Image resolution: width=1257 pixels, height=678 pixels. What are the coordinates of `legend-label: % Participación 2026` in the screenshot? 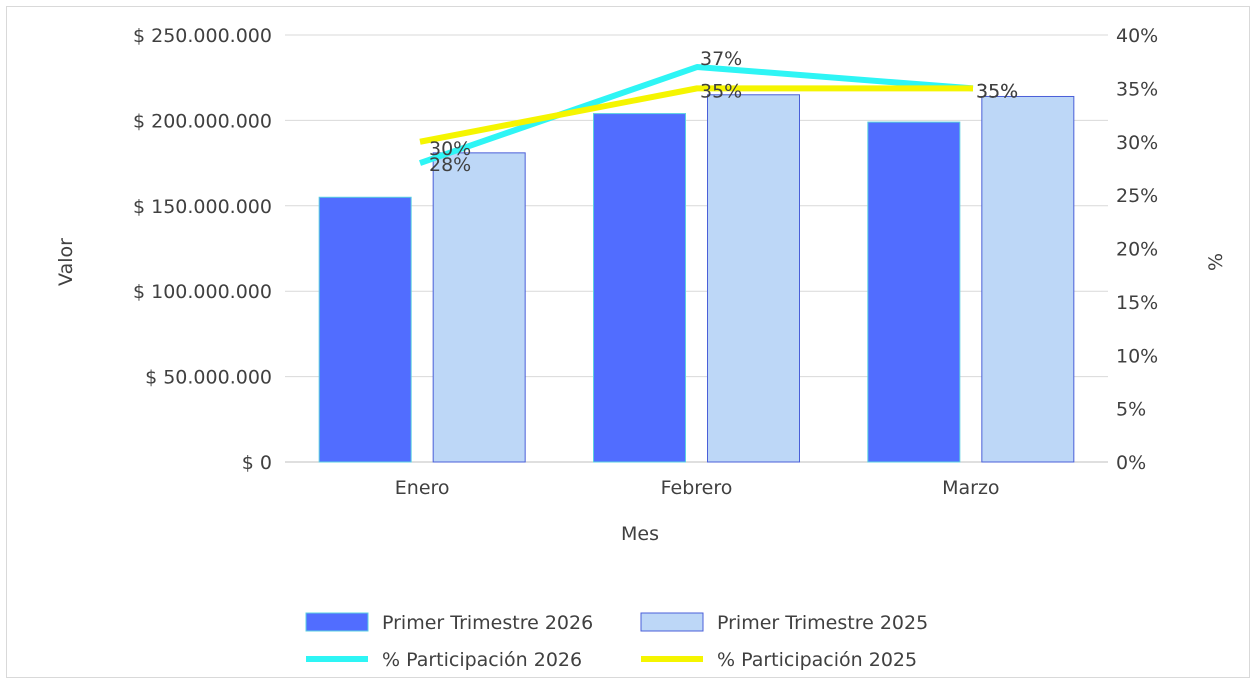 It's located at (482, 660).